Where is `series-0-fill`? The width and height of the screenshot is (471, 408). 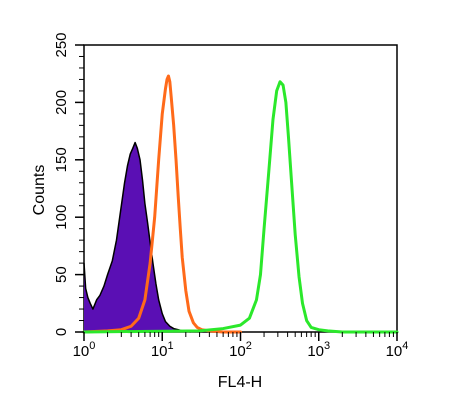 series-0-fill is located at coordinates (137, 237).